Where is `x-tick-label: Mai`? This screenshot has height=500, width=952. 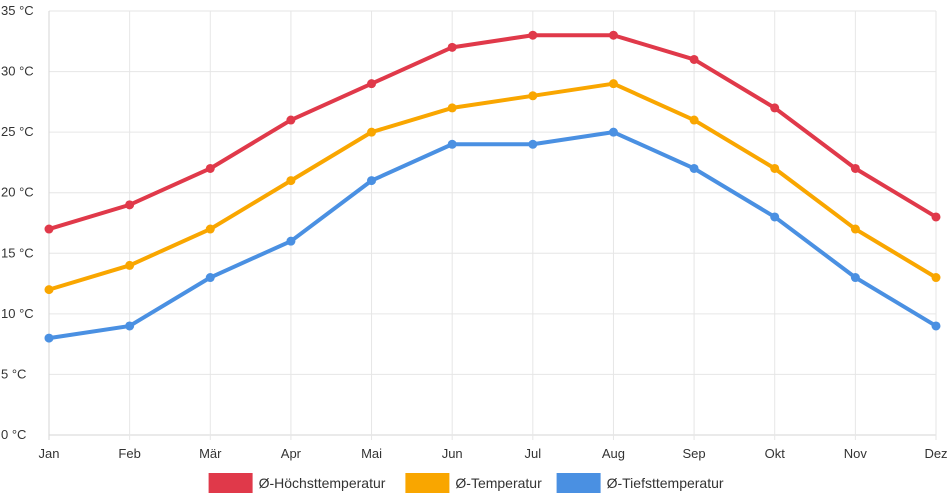 x-tick-label: Mai is located at coordinates (371, 453).